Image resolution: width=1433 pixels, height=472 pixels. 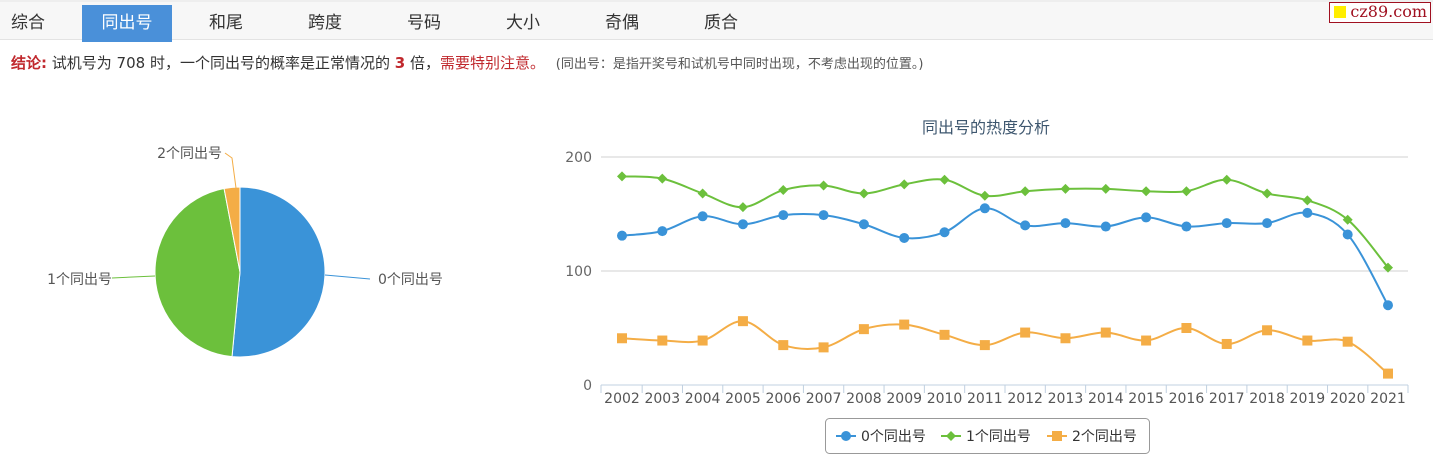 I want to click on legend, so click(x=987, y=436).